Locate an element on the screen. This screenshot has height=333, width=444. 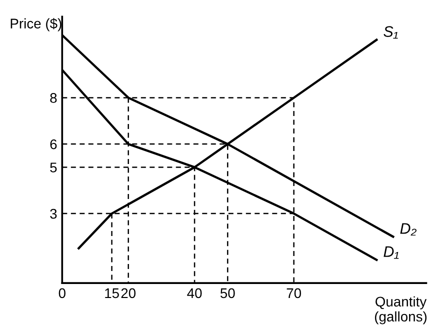
x-axis-title: Quantity (gallons) is located at coordinates (400, 310).